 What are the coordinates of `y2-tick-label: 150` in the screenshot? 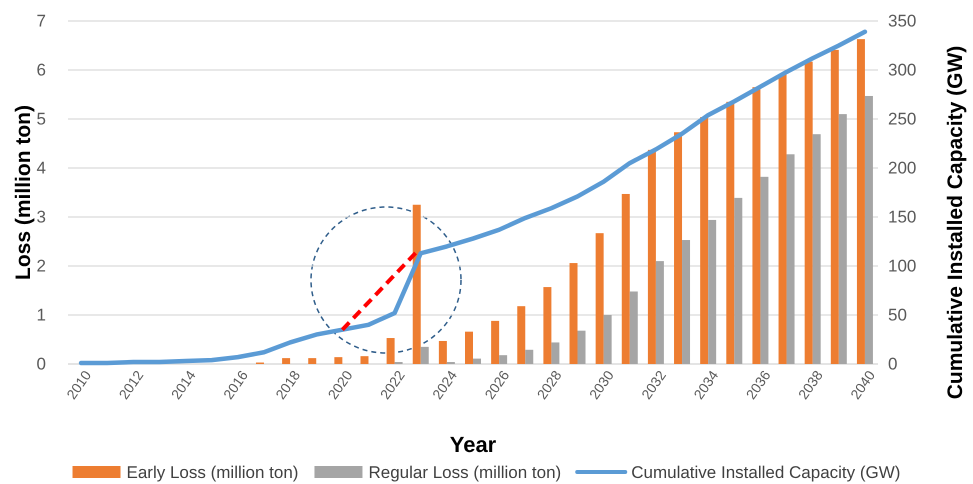 It's located at (902, 216).